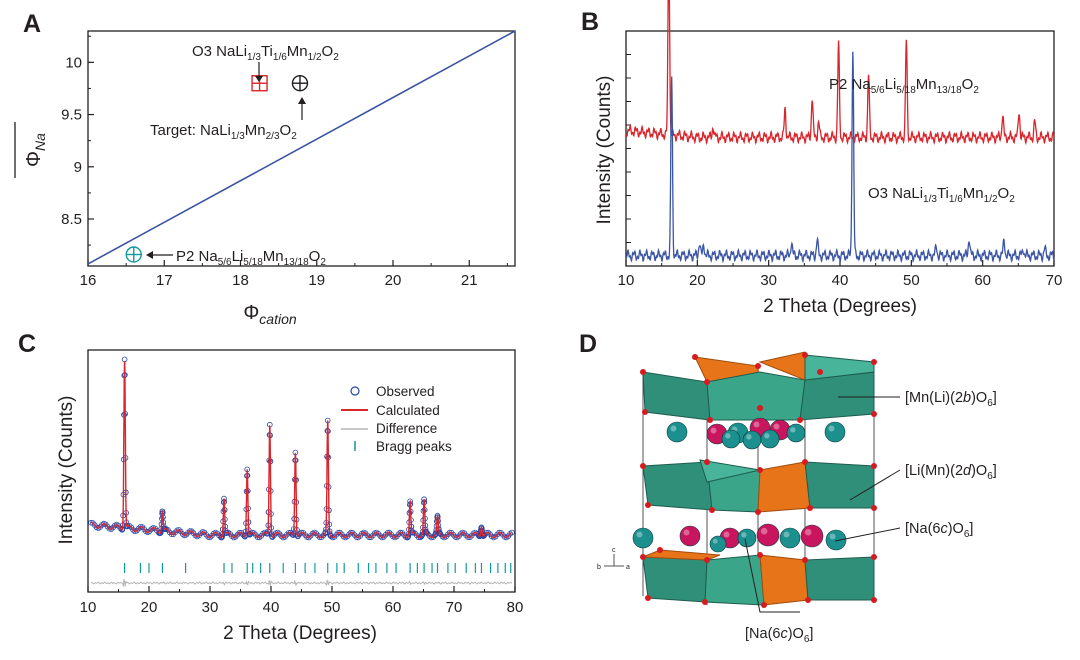 Image resolution: width=1080 pixels, height=660 pixels. What do you see at coordinates (982, 280) in the screenshot?
I see `b-xtick-label: 60` at bounding box center [982, 280].